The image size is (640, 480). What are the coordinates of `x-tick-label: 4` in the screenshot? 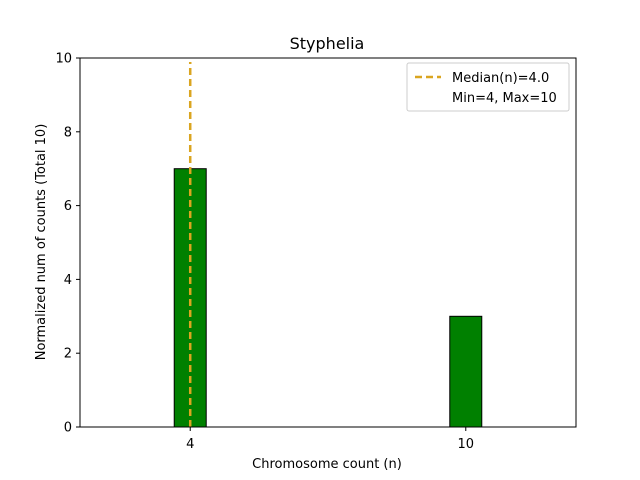 It's located at (190, 444).